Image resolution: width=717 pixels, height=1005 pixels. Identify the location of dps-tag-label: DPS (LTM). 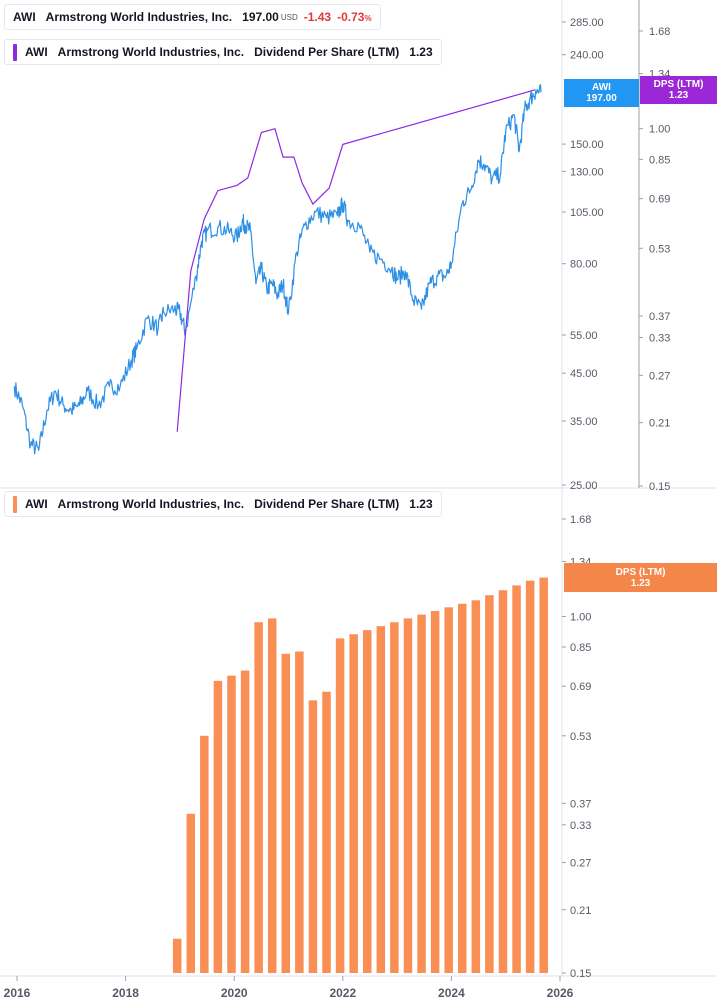
(678, 84).